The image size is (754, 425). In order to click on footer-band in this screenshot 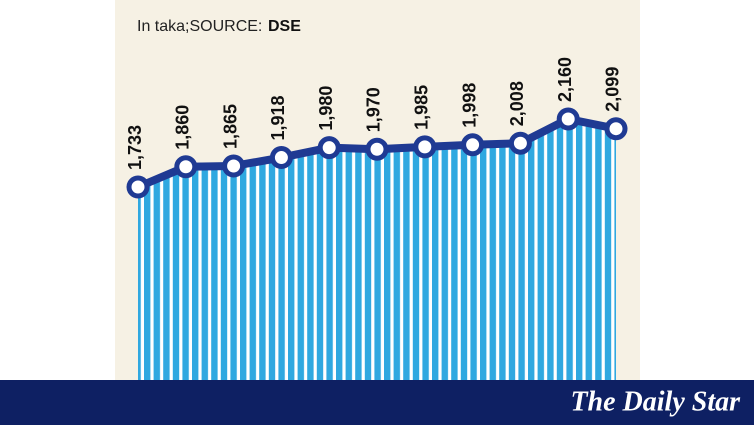, I will do `click(377, 402)`.